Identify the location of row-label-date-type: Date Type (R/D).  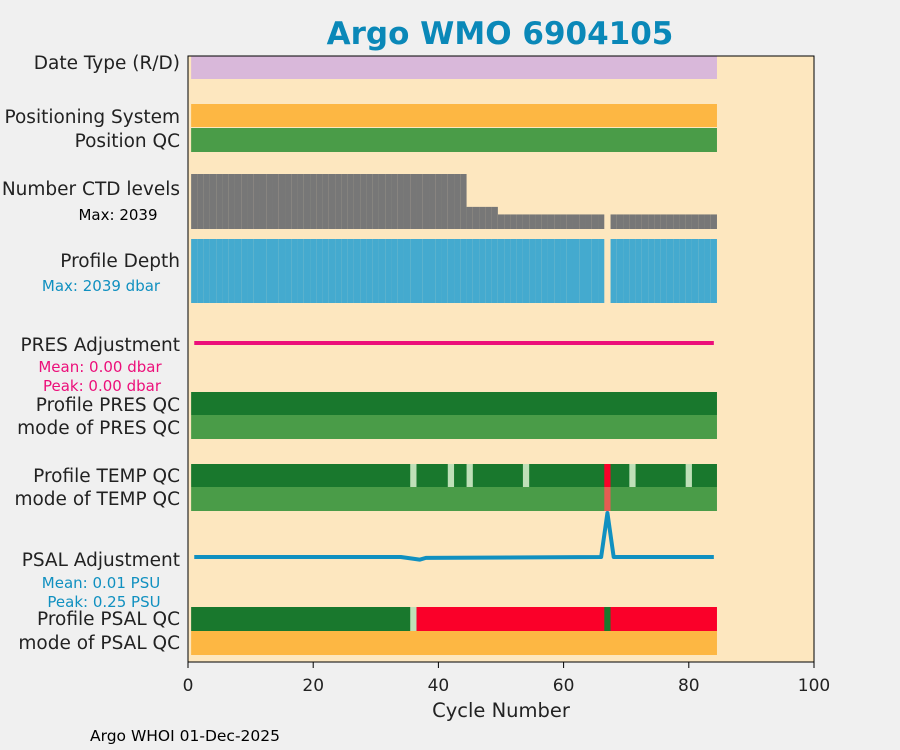
(107, 63).